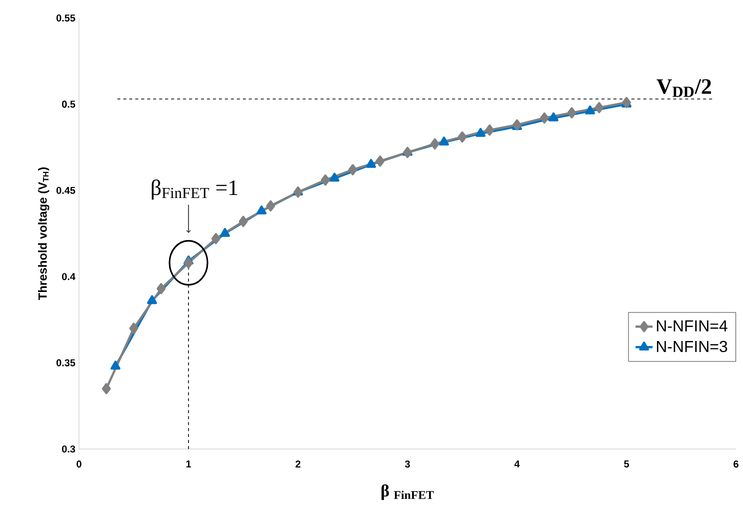 This screenshot has height=517, width=743. What do you see at coordinates (298, 464) in the screenshot?
I see `x-tick-label: 2` at bounding box center [298, 464].